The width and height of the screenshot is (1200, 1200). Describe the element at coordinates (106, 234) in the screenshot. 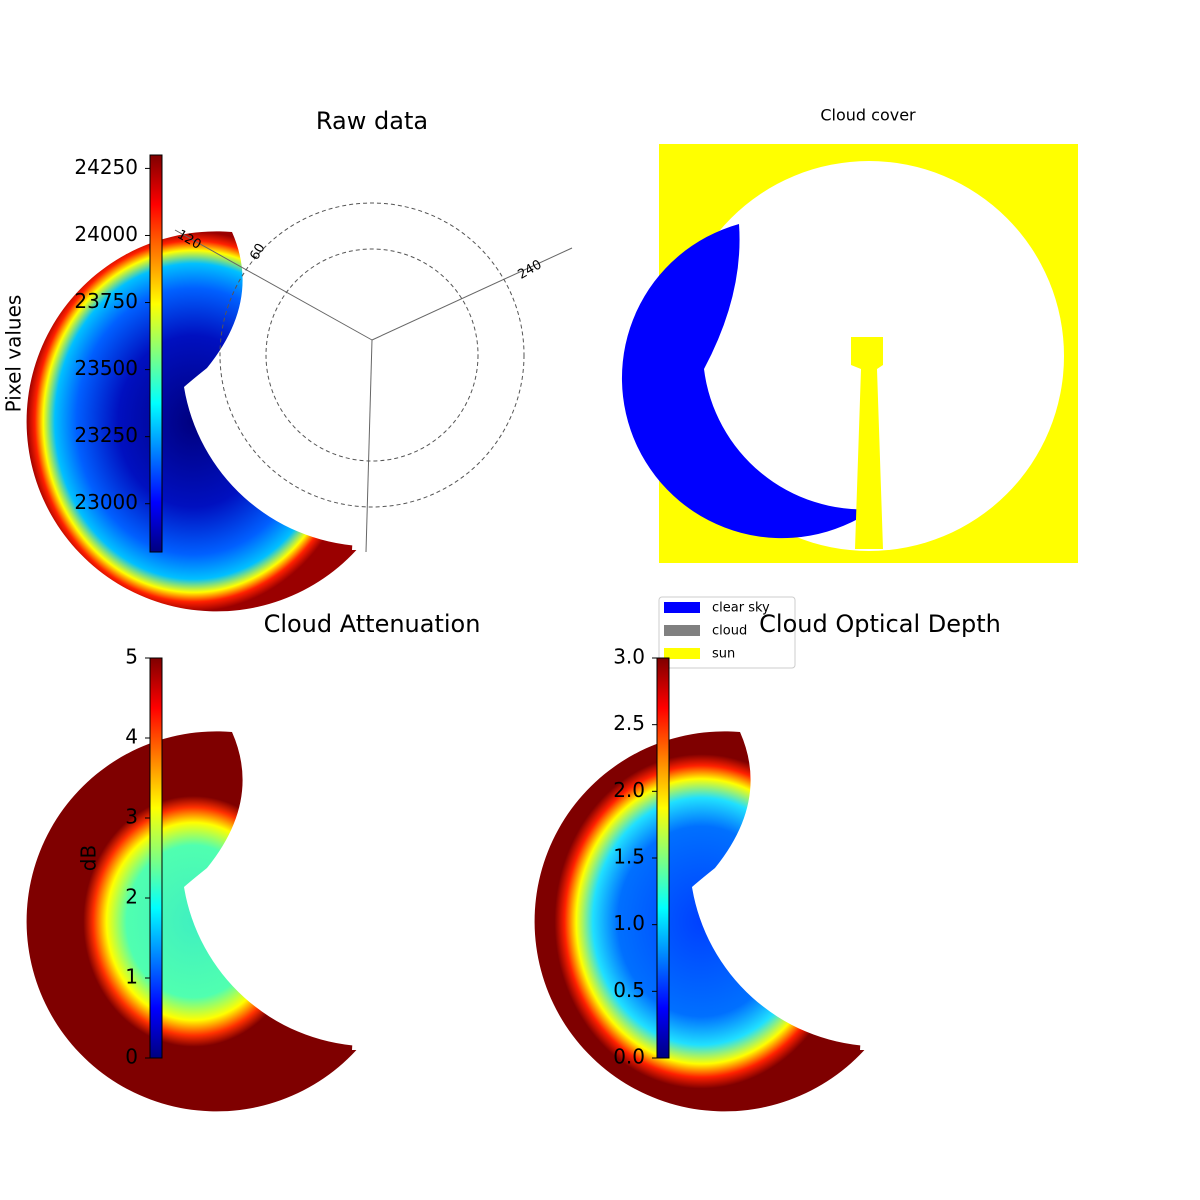

I see `colorbar-tick-label: 24000` at that location.